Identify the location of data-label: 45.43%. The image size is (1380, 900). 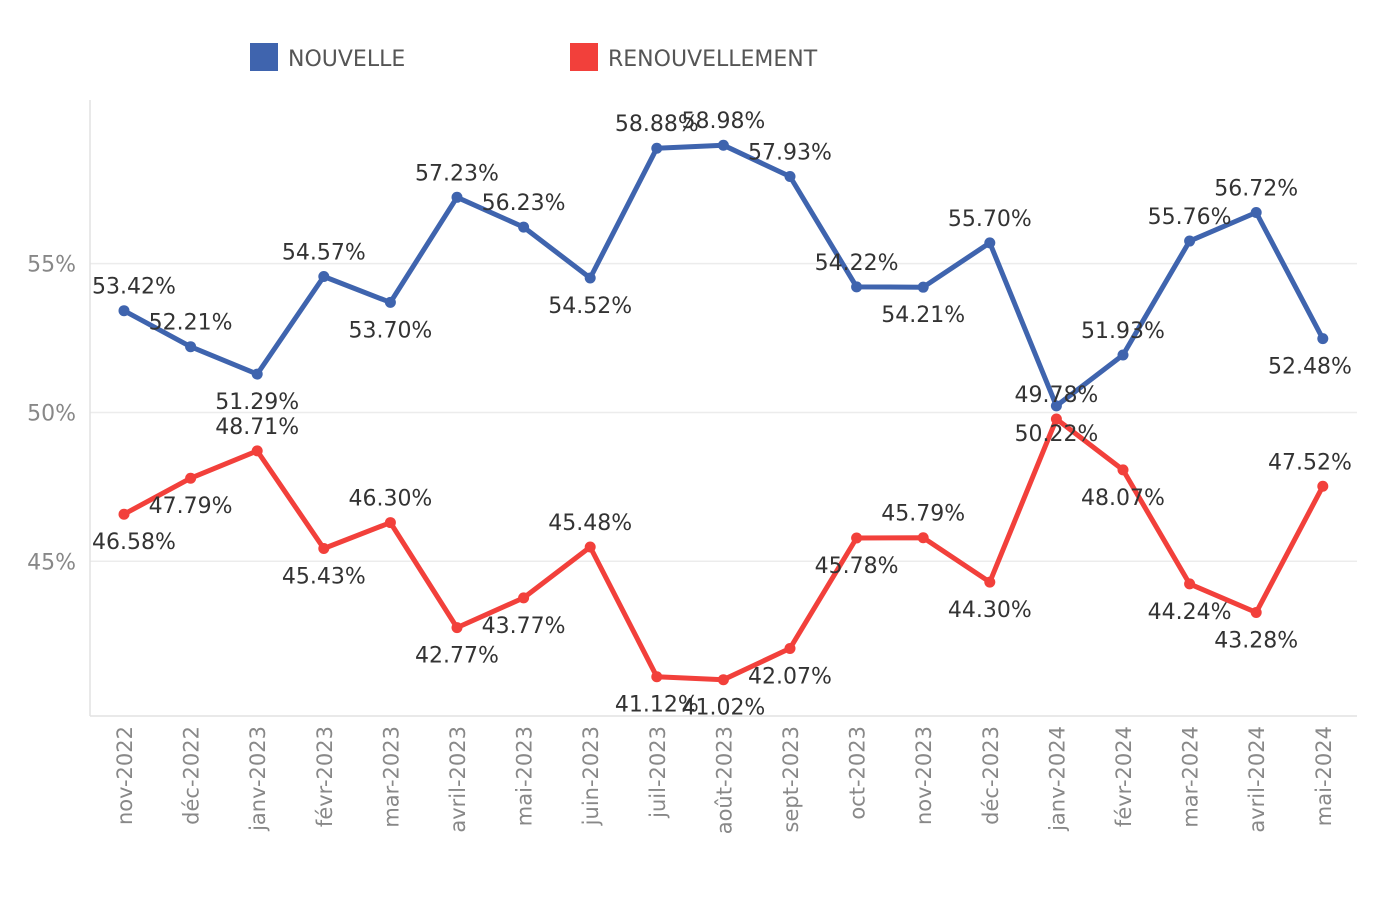
(324, 576).